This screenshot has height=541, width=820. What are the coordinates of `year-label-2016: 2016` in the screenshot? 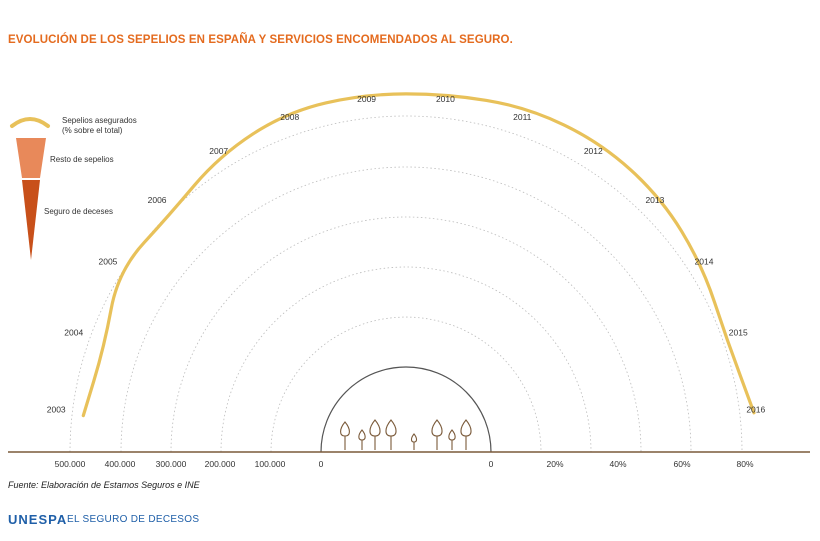 It's located at (755, 410).